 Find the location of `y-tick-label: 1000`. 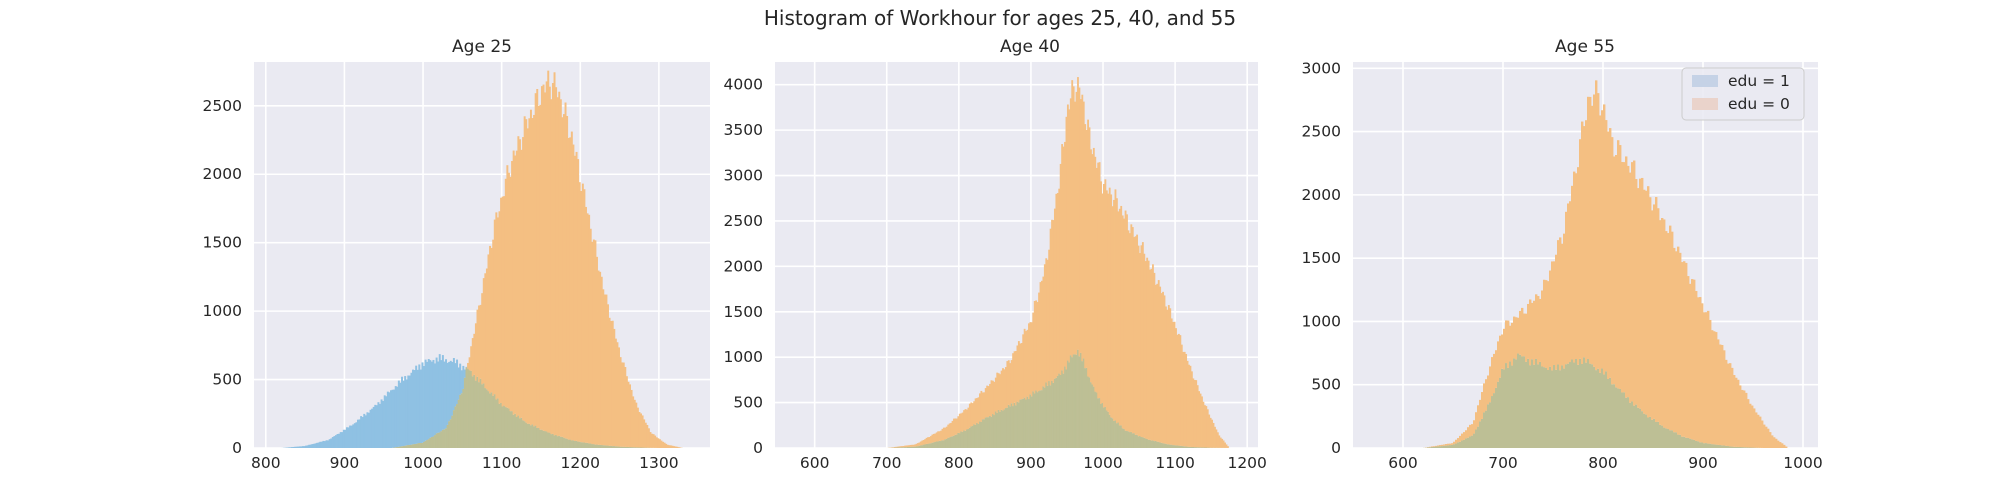

y-tick-label: 1000 is located at coordinates (1321, 321).